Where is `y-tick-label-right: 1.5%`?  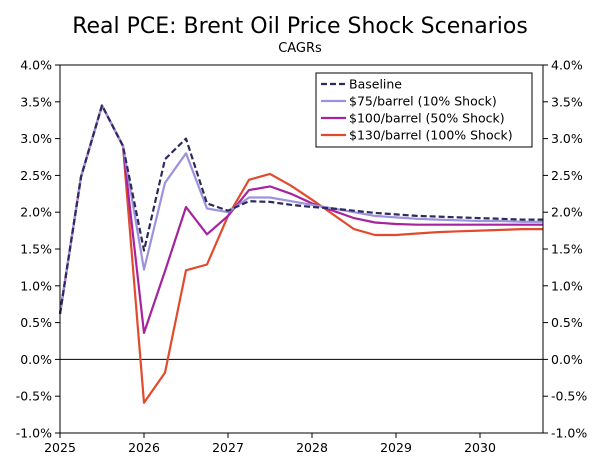
y-tick-label-right: 1.5% is located at coordinates (567, 249).